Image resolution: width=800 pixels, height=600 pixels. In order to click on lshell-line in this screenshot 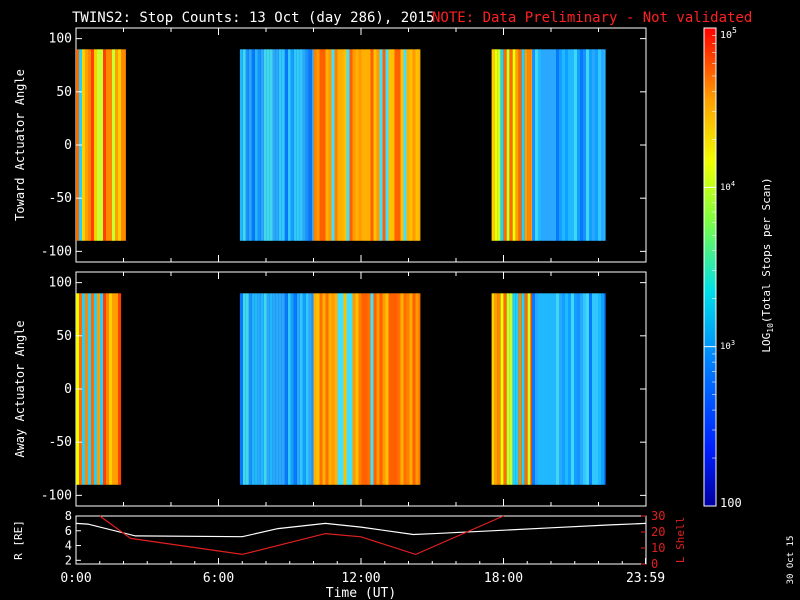, I will do `click(301, 535)`.